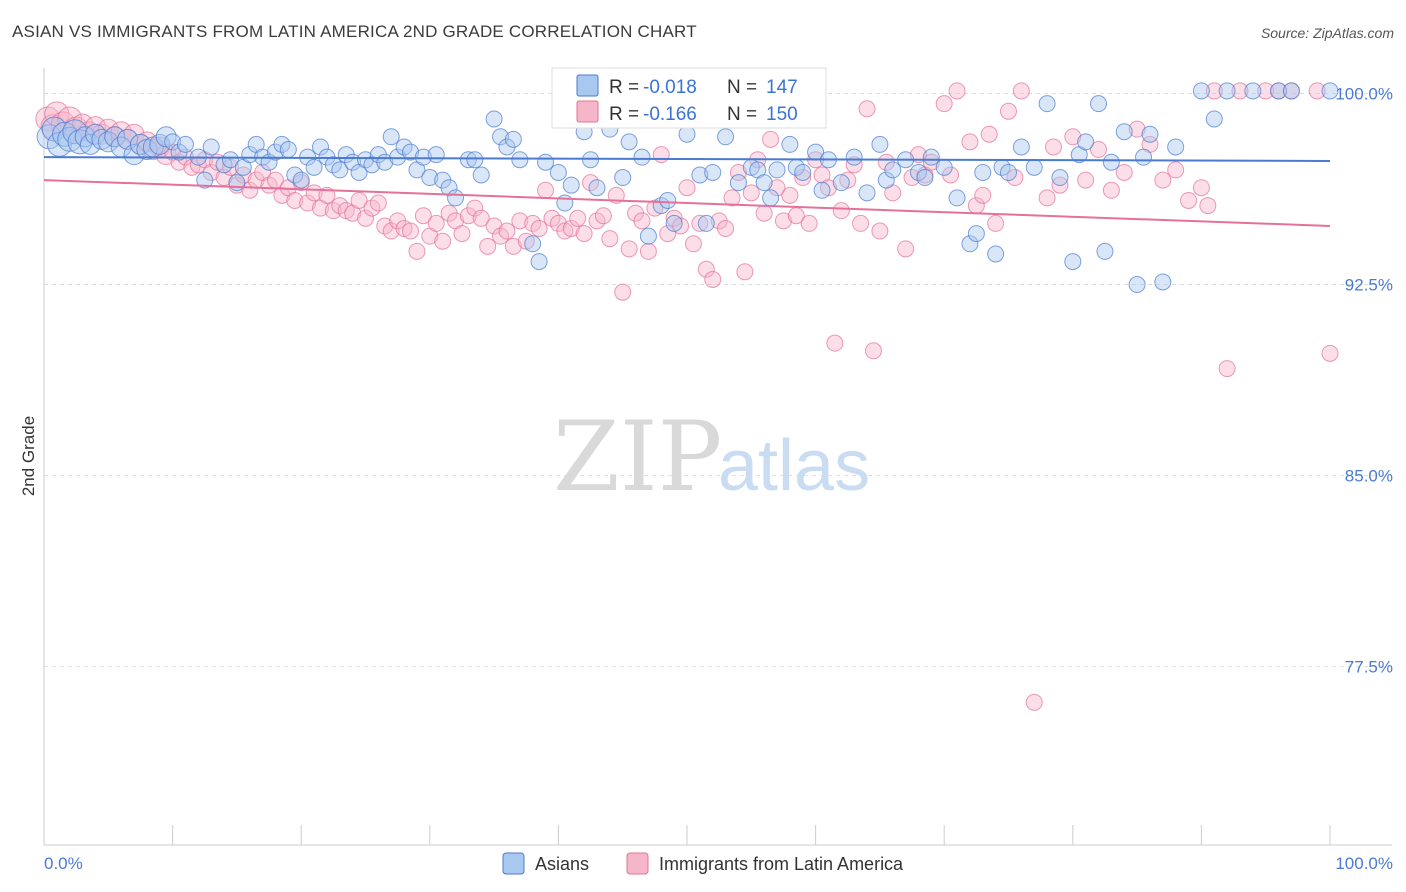 This screenshot has width=1406, height=892. What do you see at coordinates (742, 87) in the screenshot?
I see `stats-n-label-asians: N =` at bounding box center [742, 87].